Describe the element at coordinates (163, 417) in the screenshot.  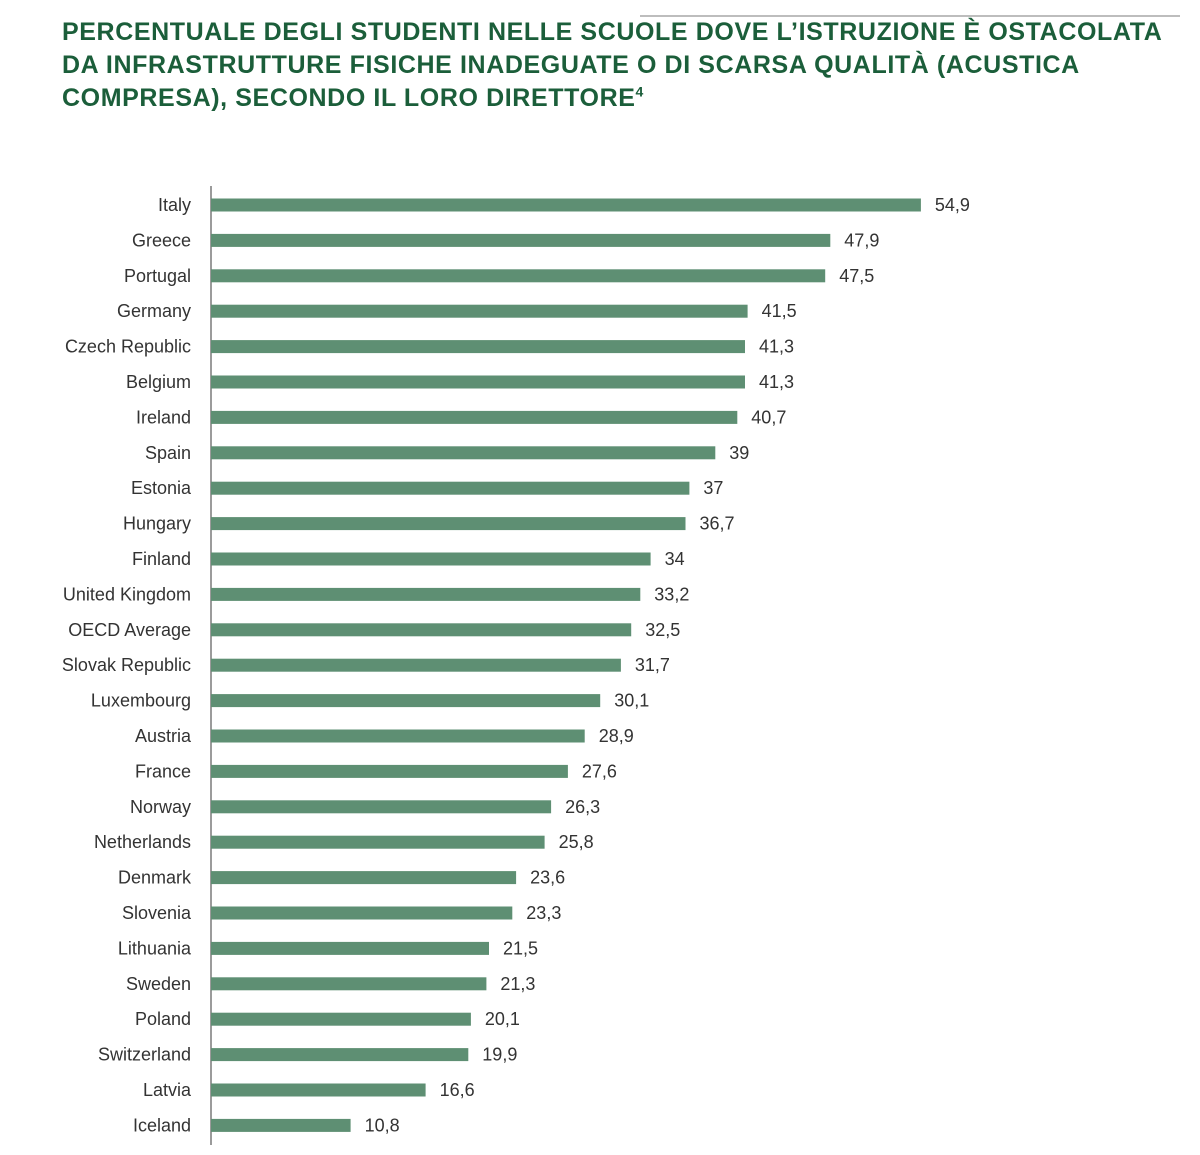
I see `category-label: Ireland` at that location.